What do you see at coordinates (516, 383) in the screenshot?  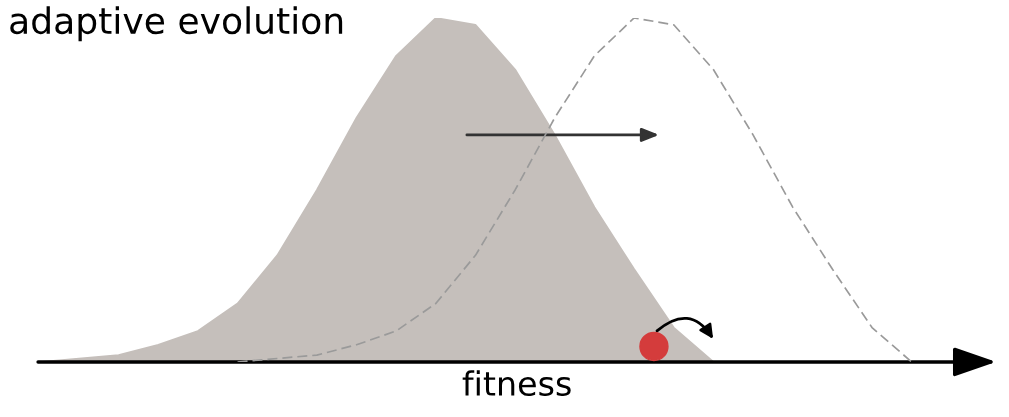 I see `x-axis-title: fitness` at bounding box center [516, 383].